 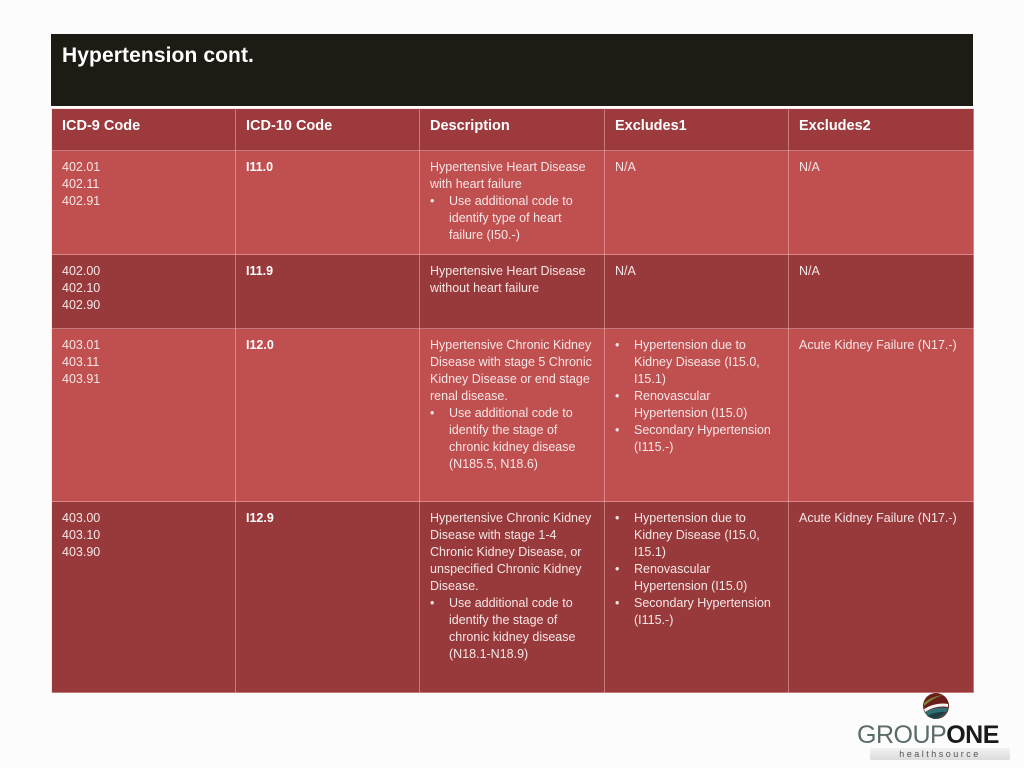 What do you see at coordinates (143, 129) in the screenshot?
I see `header-icd9: ICD-9 Code` at bounding box center [143, 129].